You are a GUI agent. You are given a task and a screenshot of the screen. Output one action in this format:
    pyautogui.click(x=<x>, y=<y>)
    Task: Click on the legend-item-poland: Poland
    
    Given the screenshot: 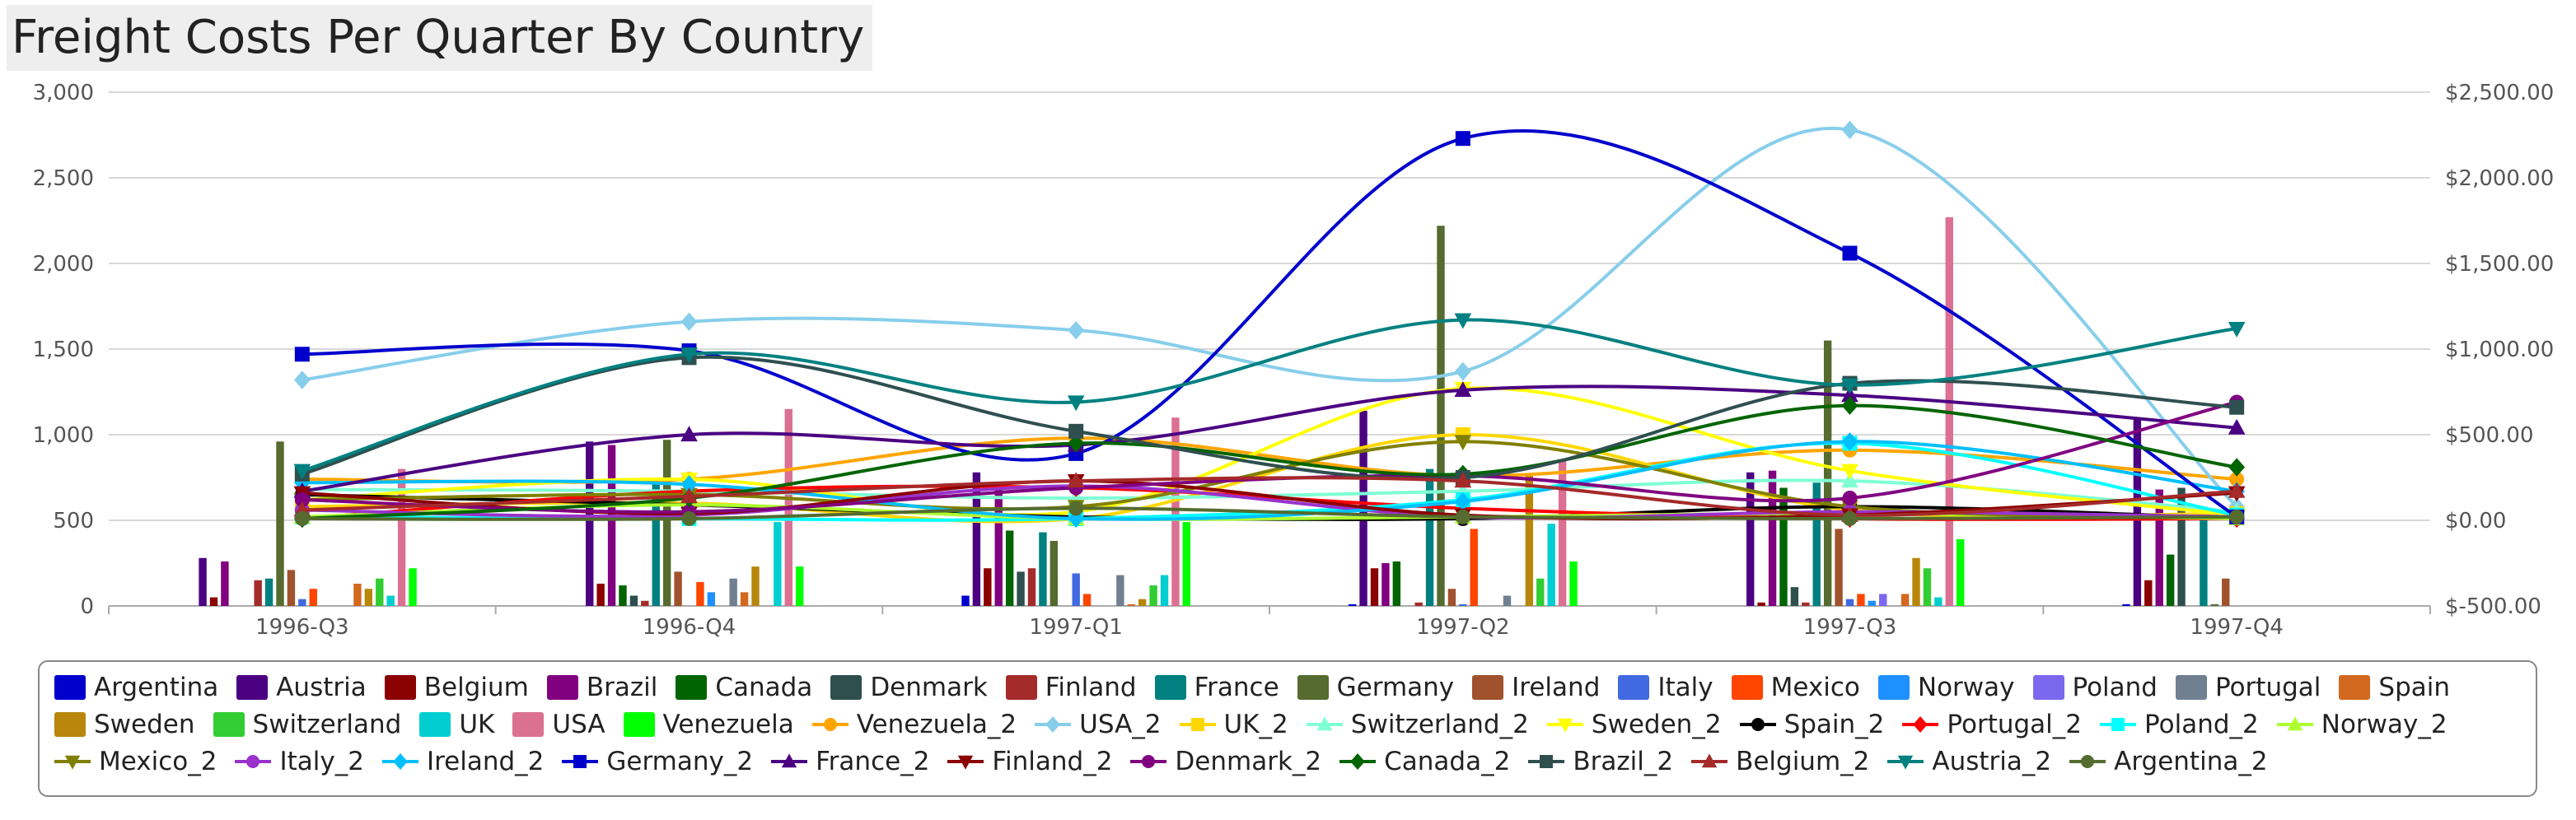 What is the action you would take?
    pyautogui.click(x=2095, y=687)
    